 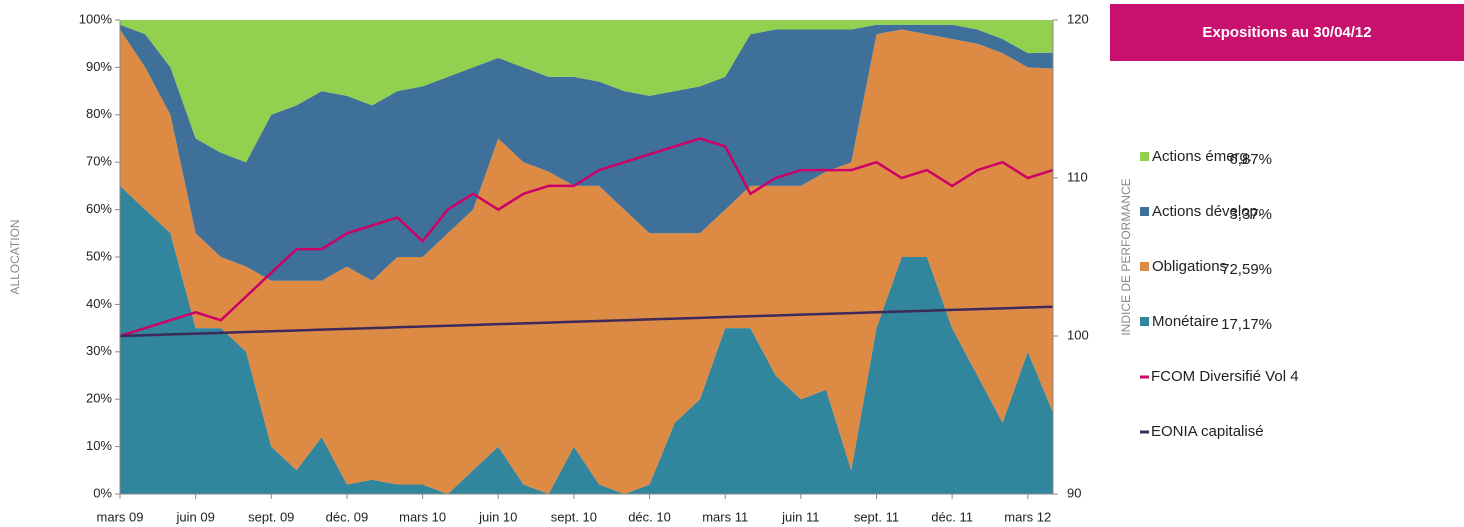 I want to click on y-tick-label: 80%, so click(x=99, y=113).